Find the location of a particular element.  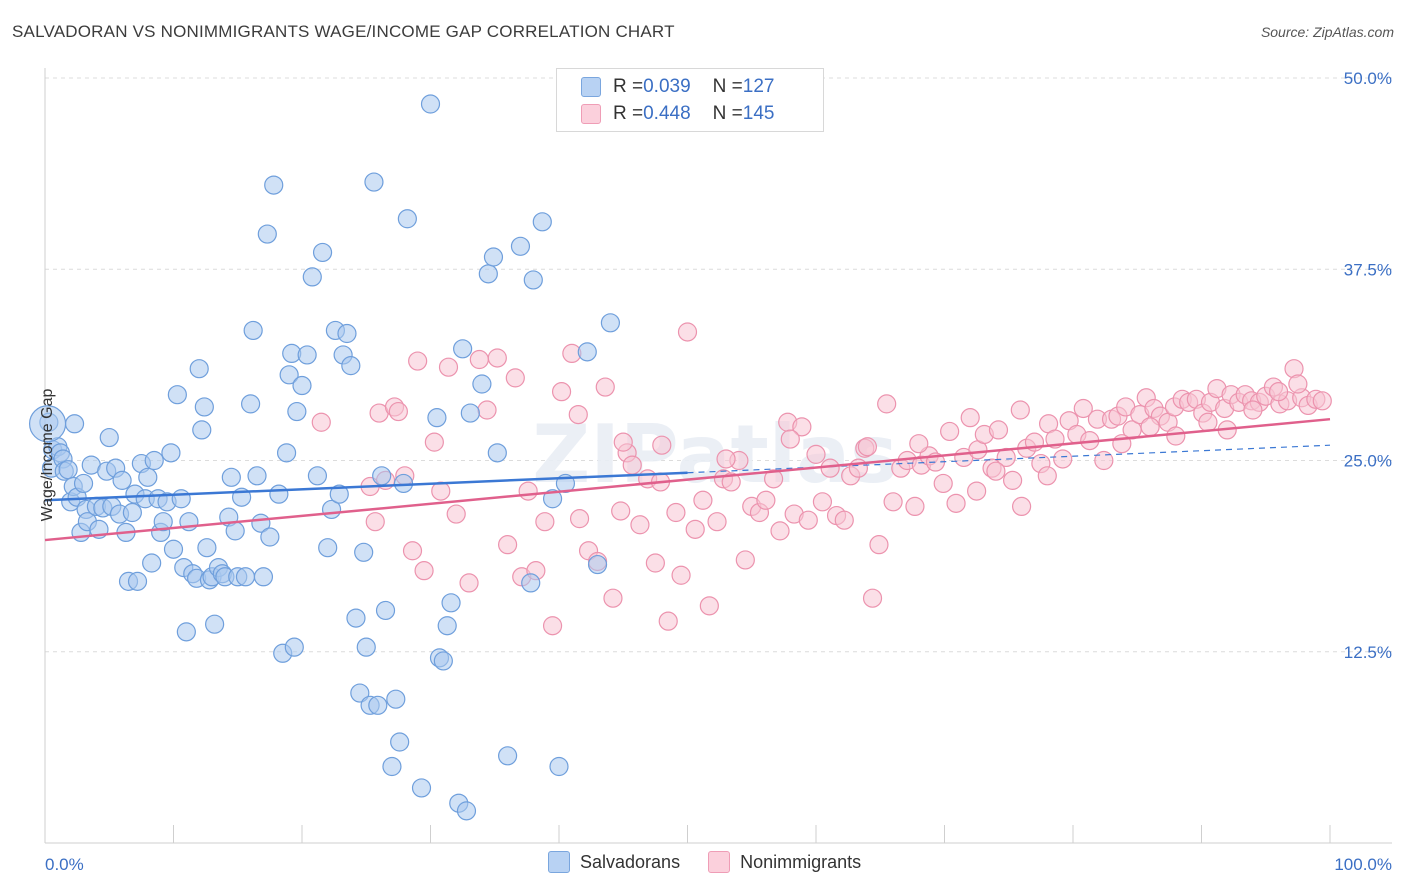

legend-r-label: R = is located at coordinates (628, 113).